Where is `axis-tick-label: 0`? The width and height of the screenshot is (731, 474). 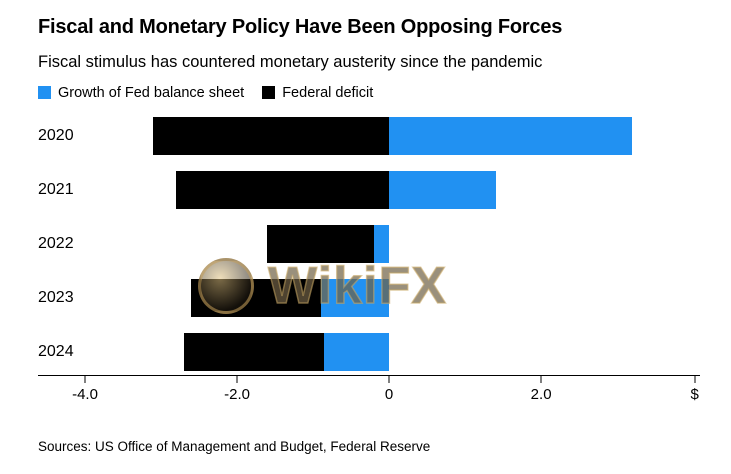
axis-tick-label: 0 is located at coordinates (389, 394).